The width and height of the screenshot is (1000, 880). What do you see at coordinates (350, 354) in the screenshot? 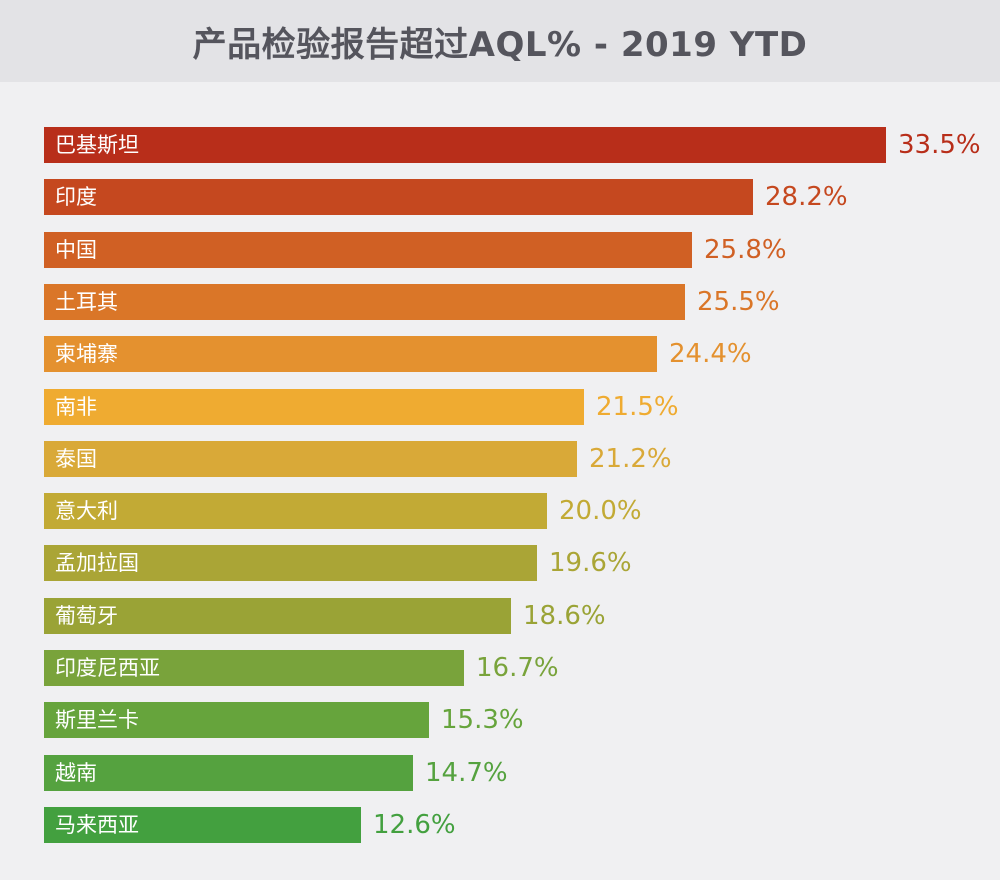
I see `bar: 柬埔寨` at bounding box center [350, 354].